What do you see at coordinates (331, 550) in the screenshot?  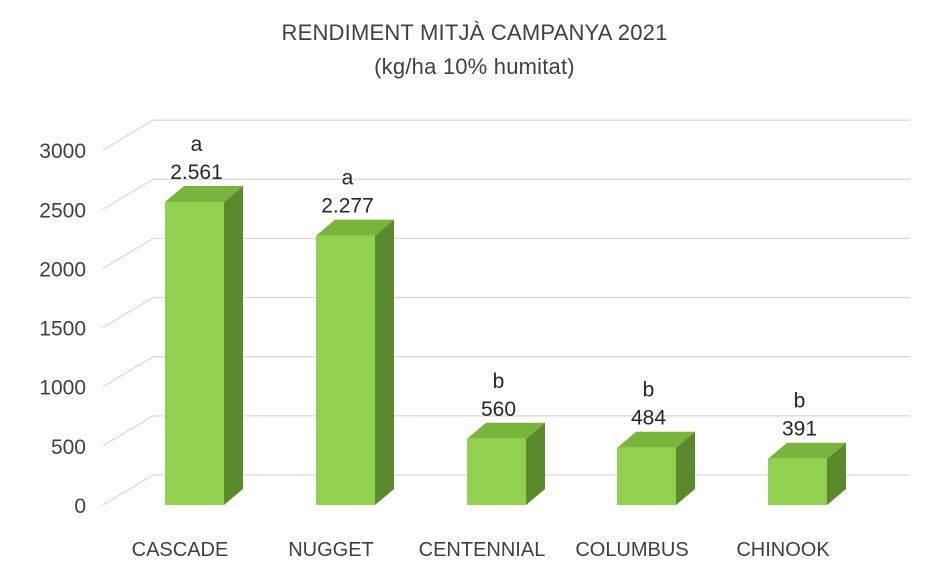 I see `x-tick-label: NUGGET` at bounding box center [331, 550].